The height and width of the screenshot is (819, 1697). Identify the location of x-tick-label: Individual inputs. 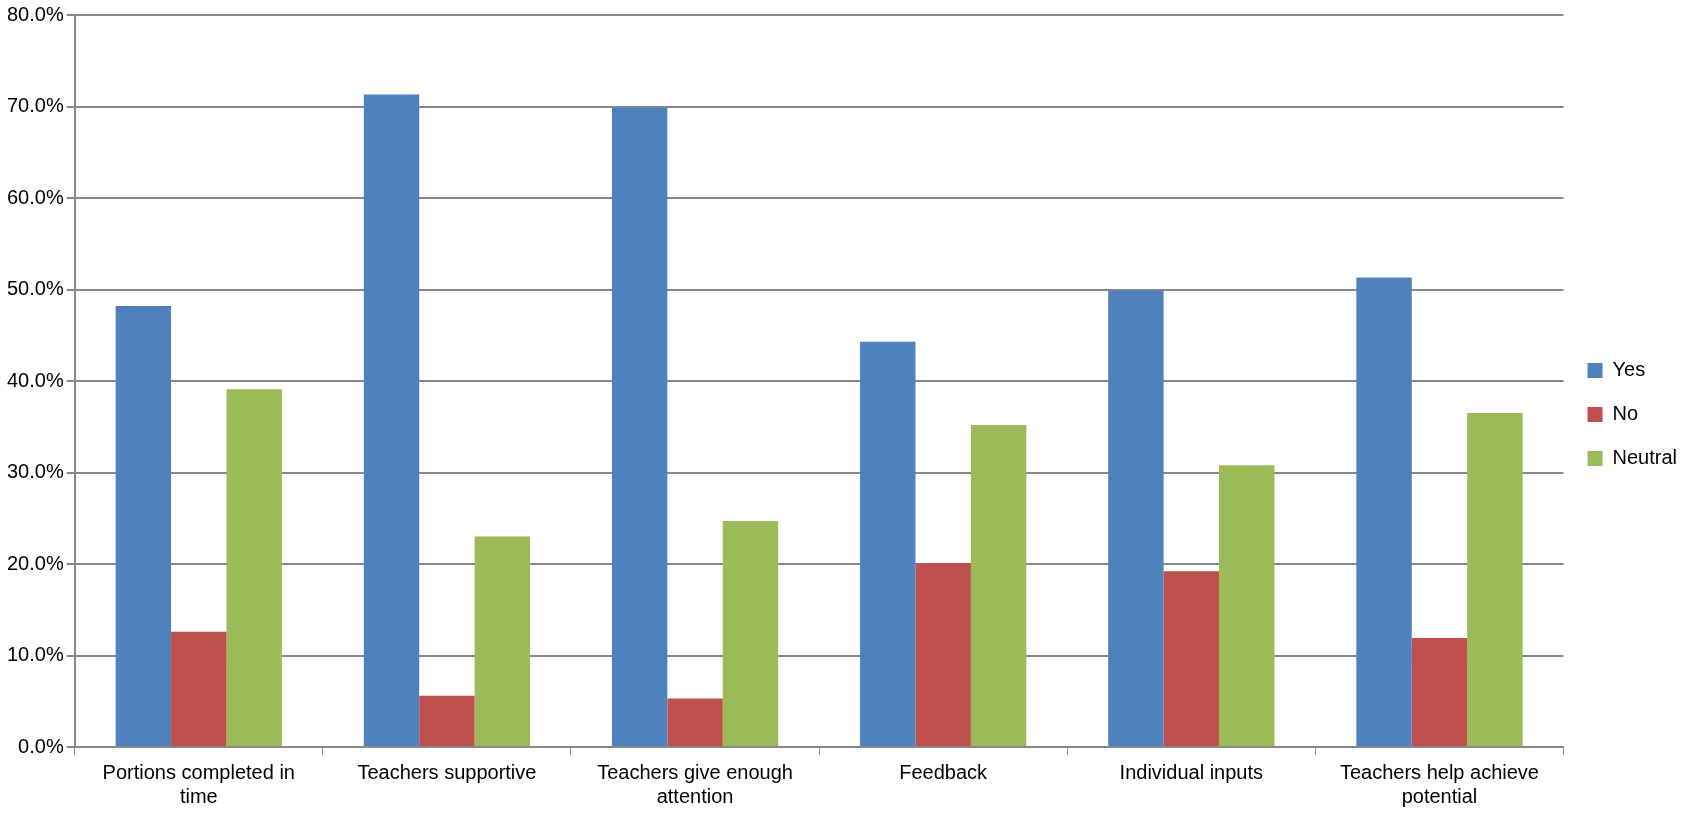
(1191, 771).